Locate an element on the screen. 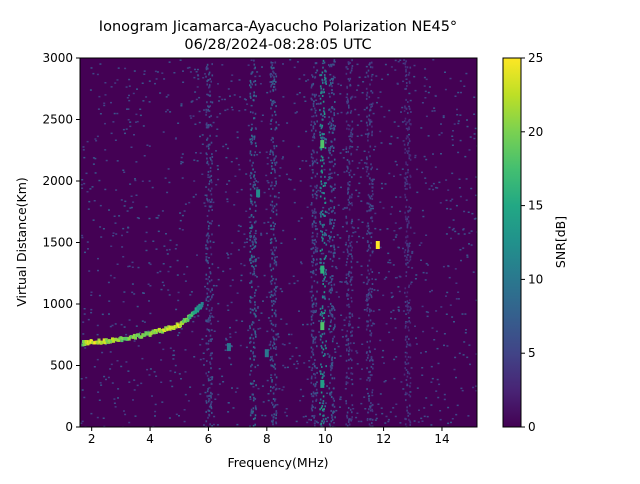 Image resolution: width=640 pixels, height=484 pixels. colorbar-tick-label: 15 is located at coordinates (535, 206).